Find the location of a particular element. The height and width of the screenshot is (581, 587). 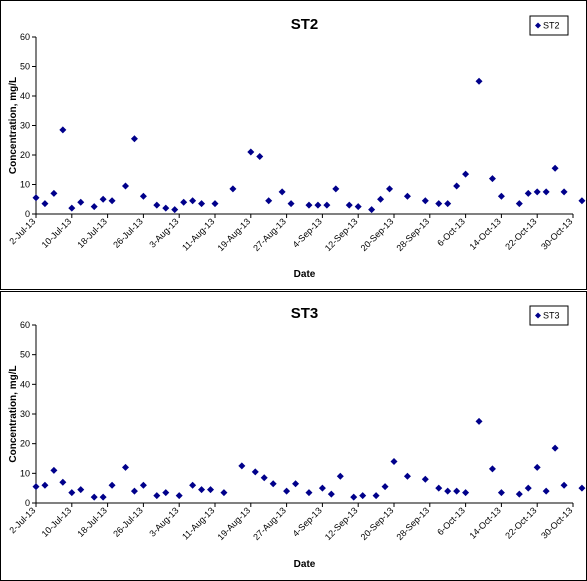

legend: ST2 is located at coordinates (549, 25).